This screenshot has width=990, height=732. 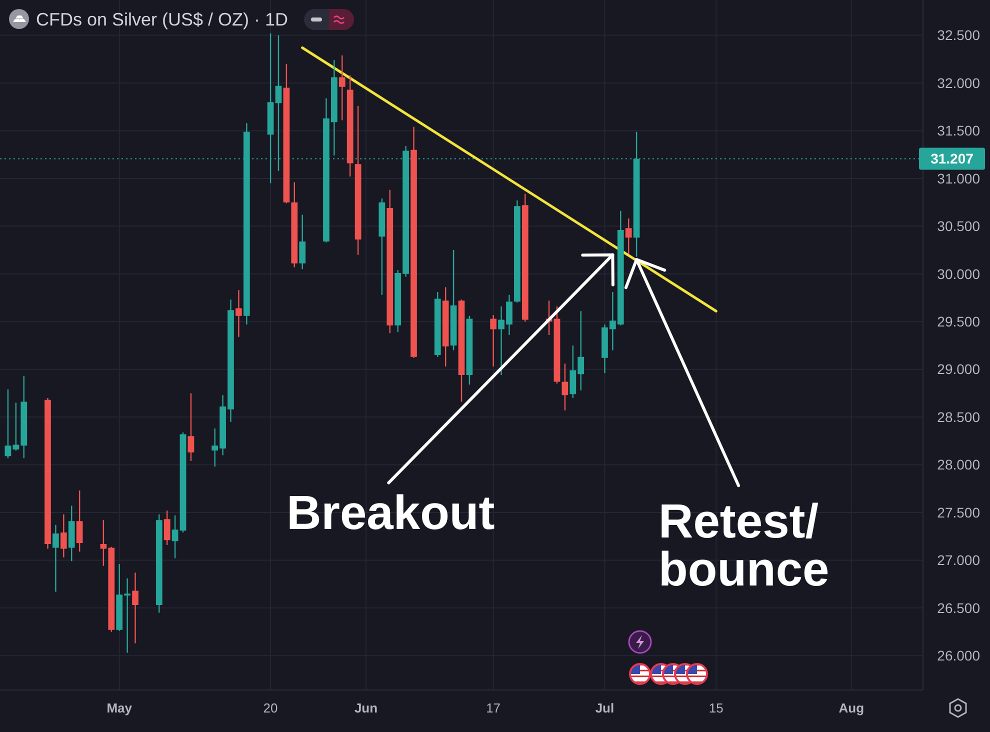 What do you see at coordinates (958, 274) in the screenshot?
I see `y-tick-label: 30.000` at bounding box center [958, 274].